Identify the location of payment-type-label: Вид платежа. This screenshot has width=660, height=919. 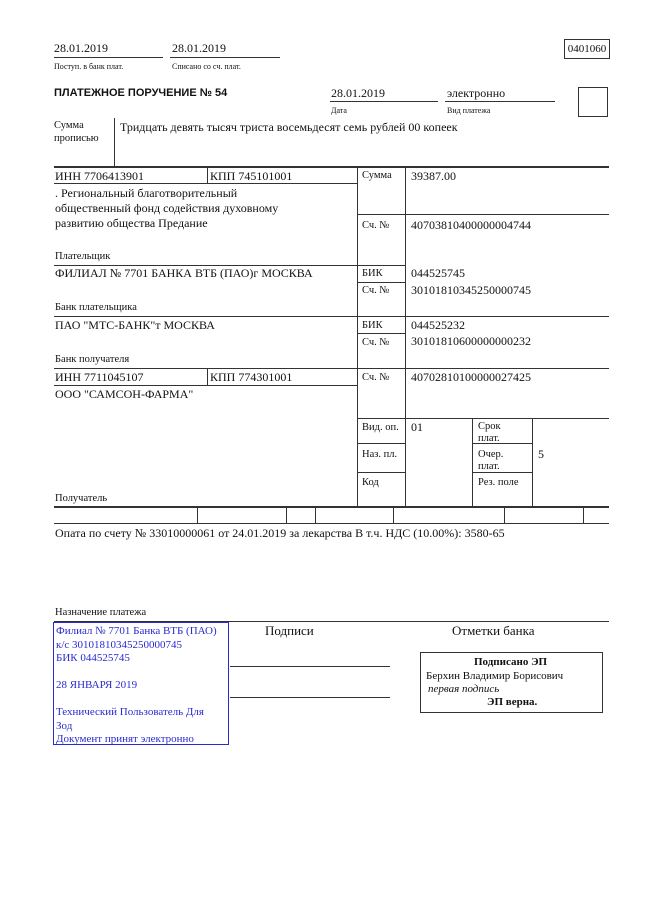
(469, 110).